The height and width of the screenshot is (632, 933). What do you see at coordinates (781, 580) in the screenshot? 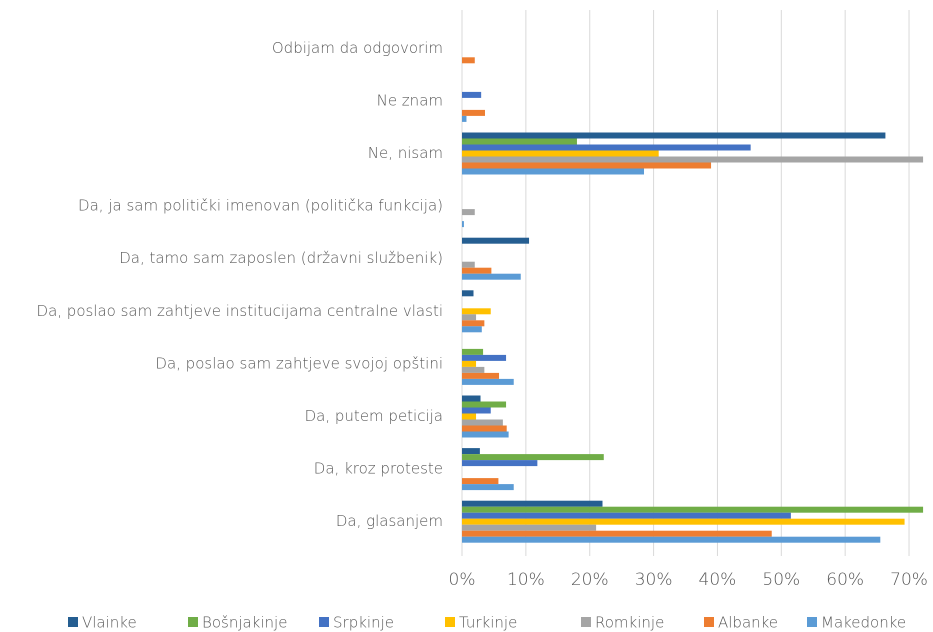
I see `x-tick-label: 50%` at bounding box center [781, 580].